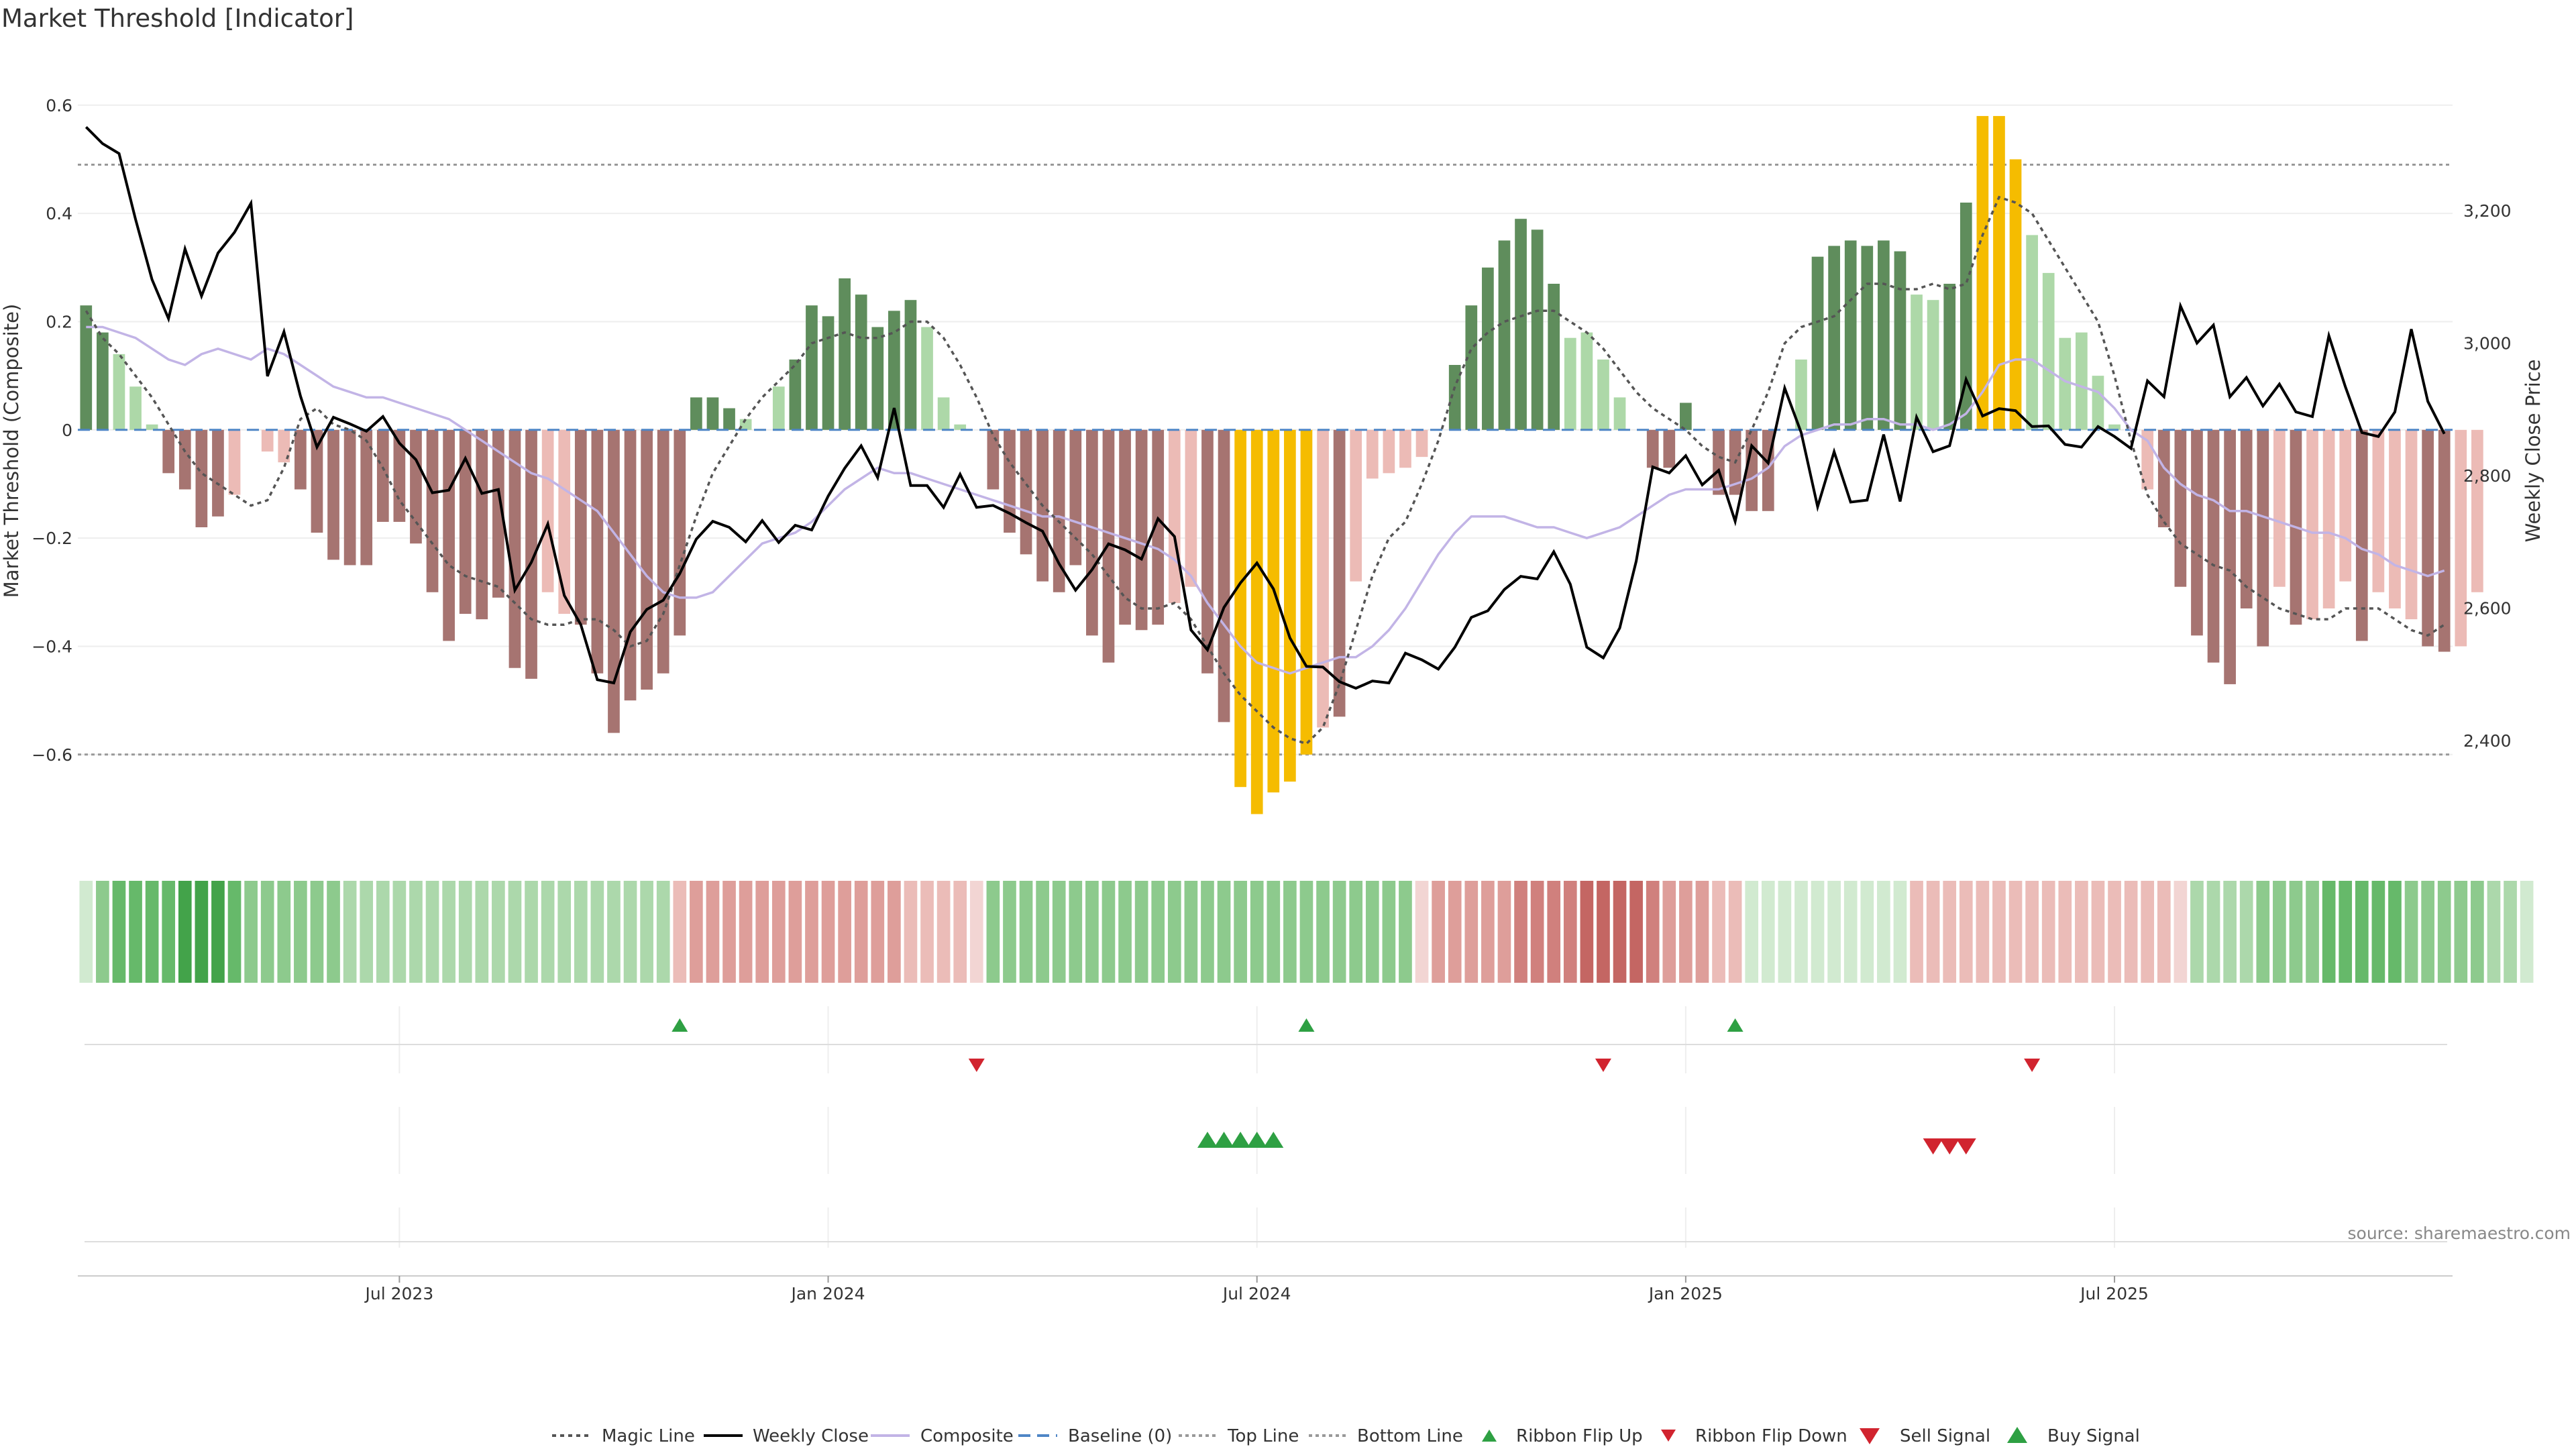 The width and height of the screenshot is (2576, 1449). I want to click on y2-tick-label: 3,000, so click(2487, 343).